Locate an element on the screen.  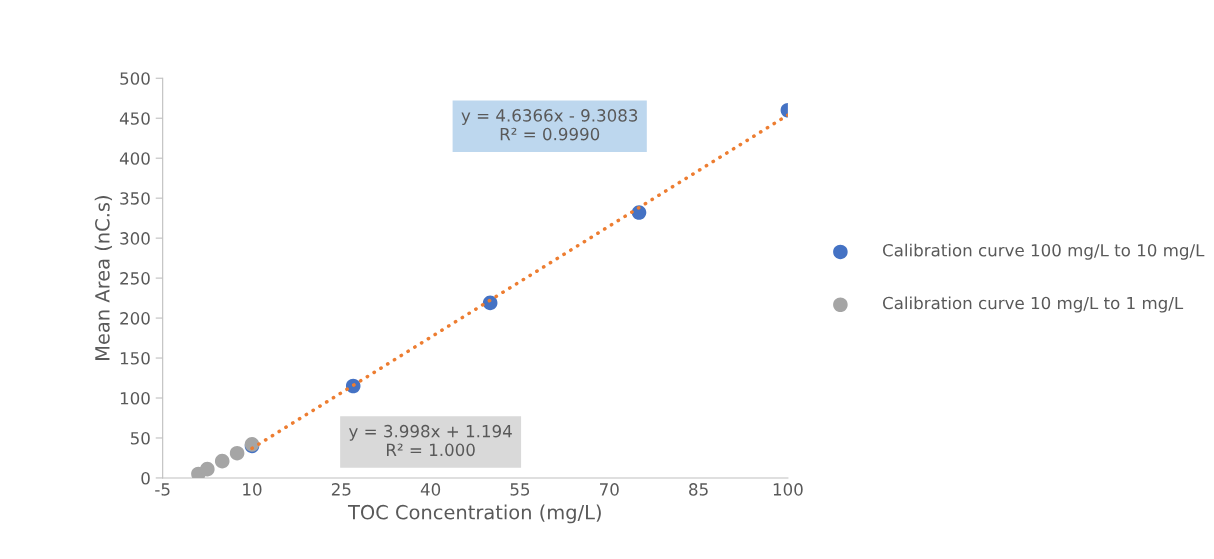
x-tick-label: 25 is located at coordinates (341, 489).